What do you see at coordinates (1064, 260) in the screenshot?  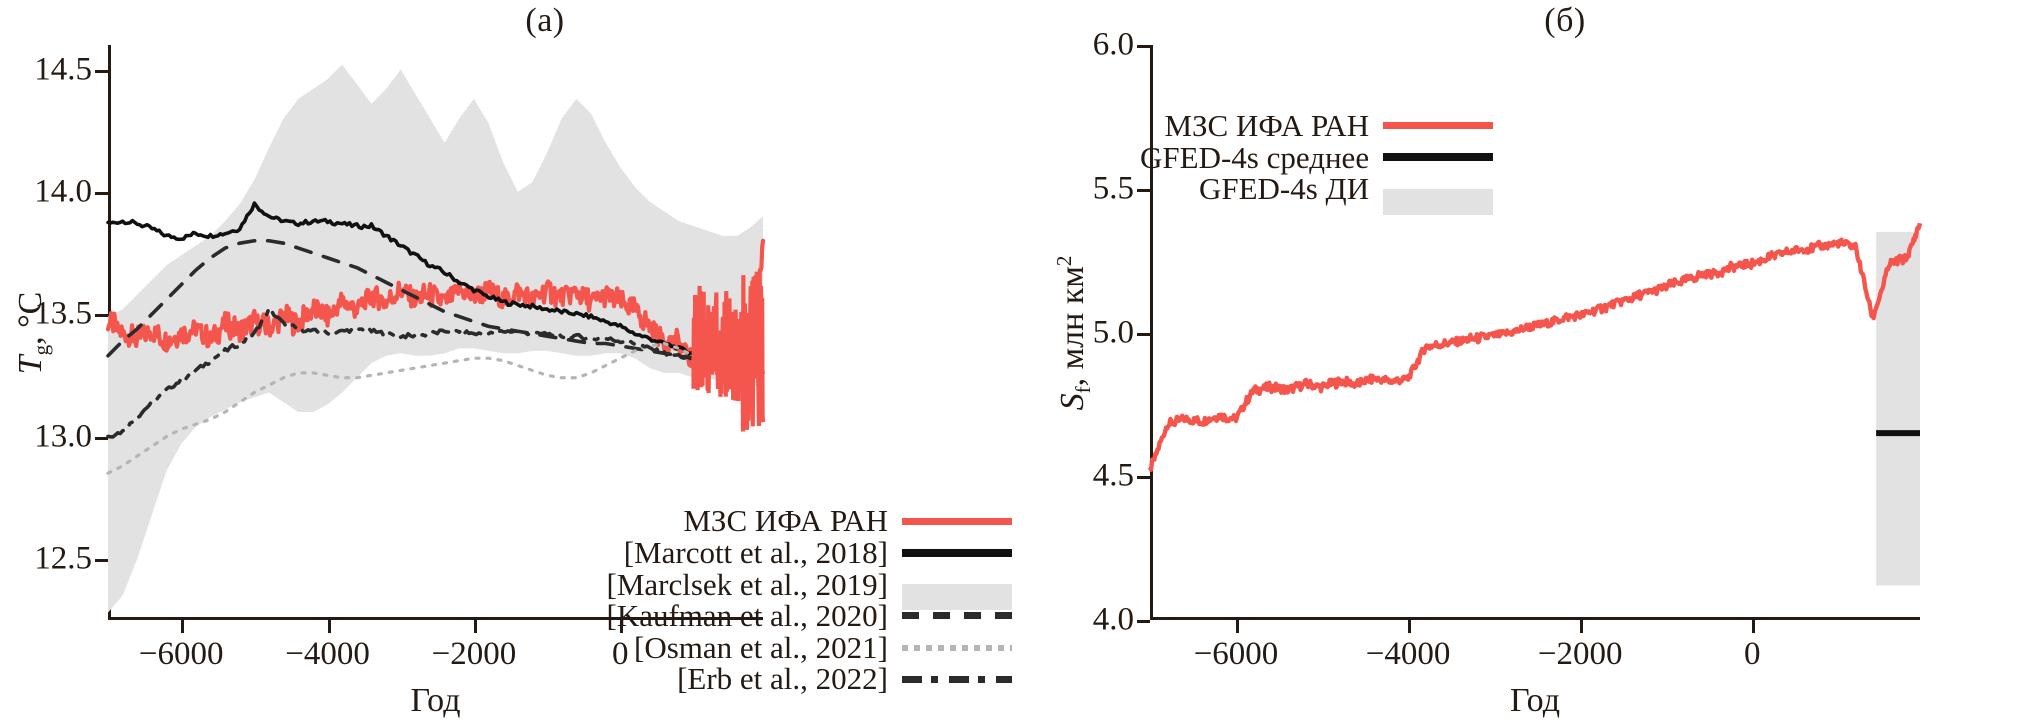 I see `panel-b-ylabel-exponent: 2` at bounding box center [1064, 260].